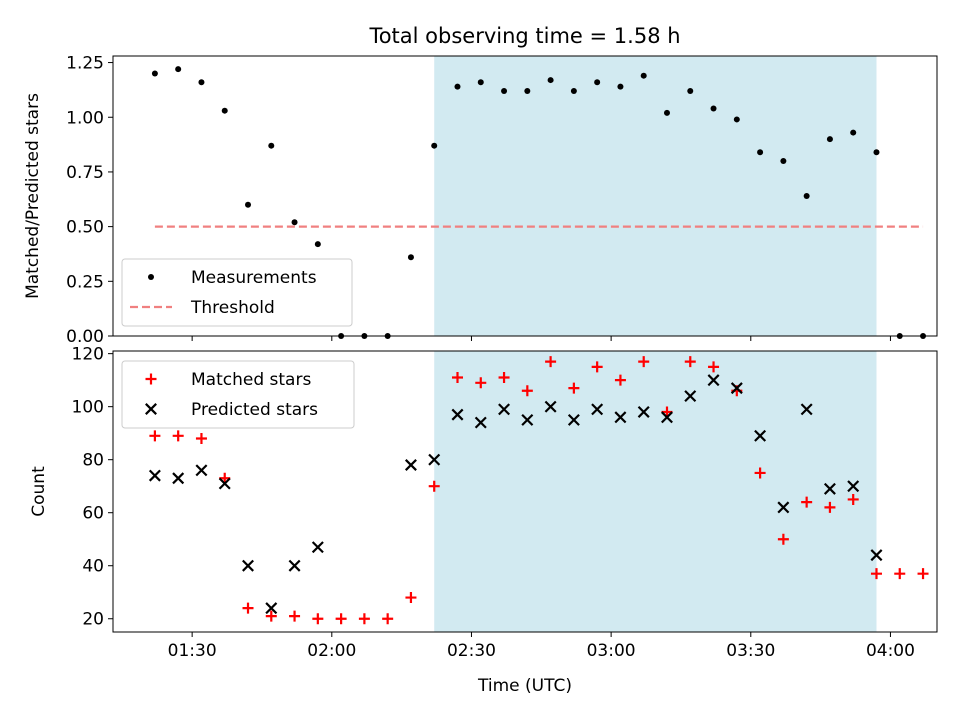  I want to click on y-tick-label: 1.25, so click(85, 64).